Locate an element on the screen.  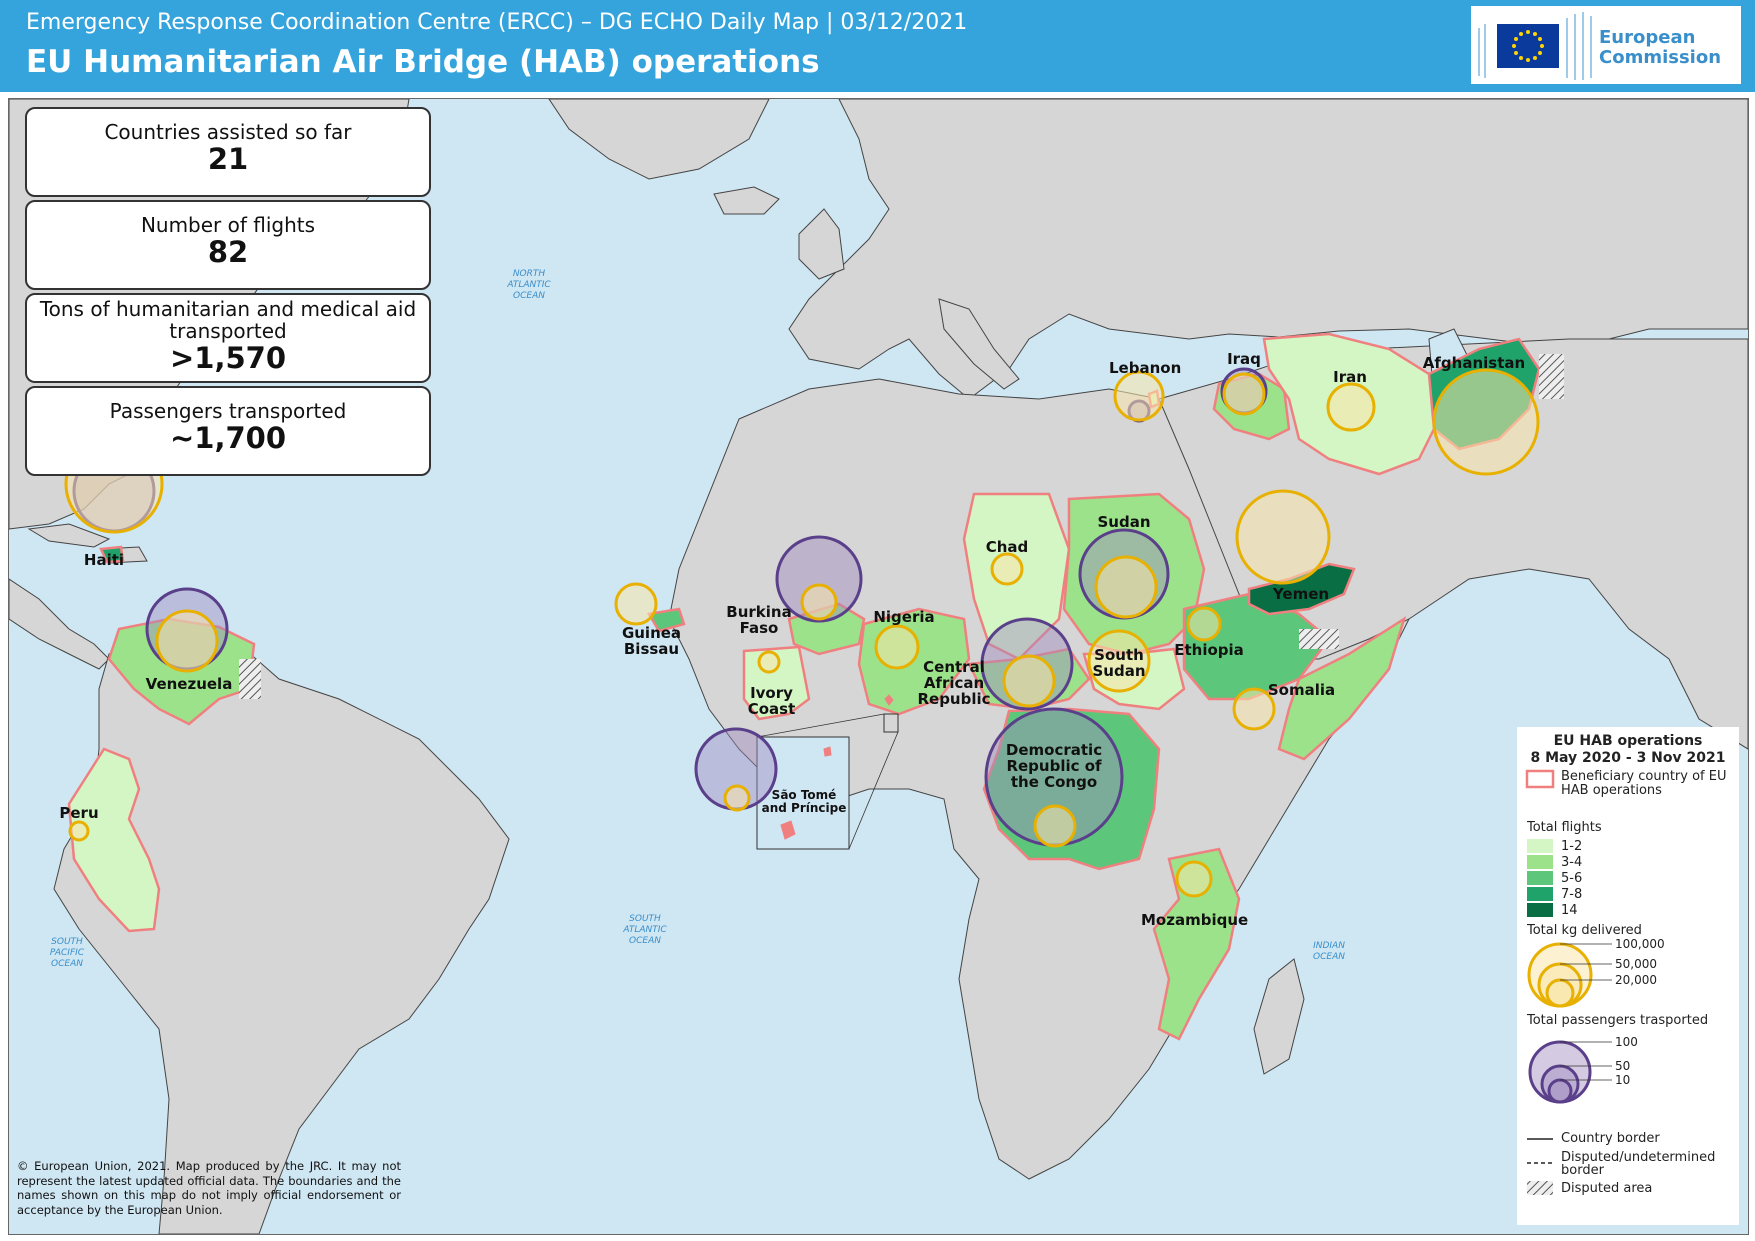
kg-circle-ethiopia is located at coordinates (1204, 624).